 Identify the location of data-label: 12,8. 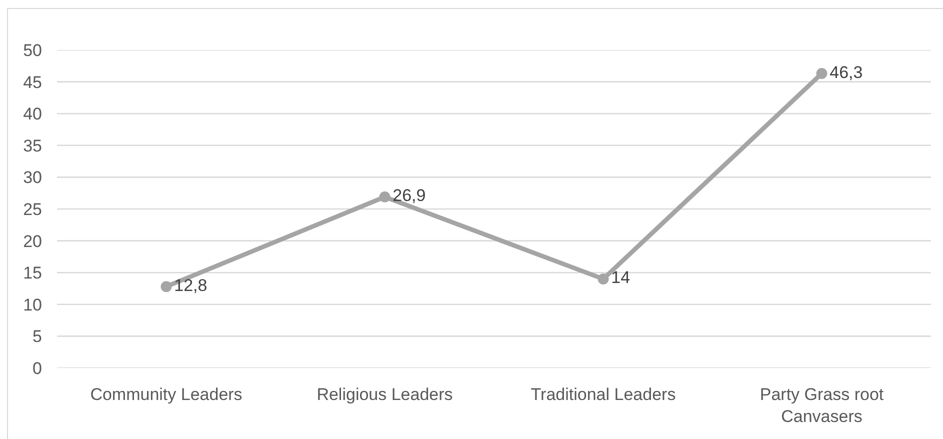
(191, 285).